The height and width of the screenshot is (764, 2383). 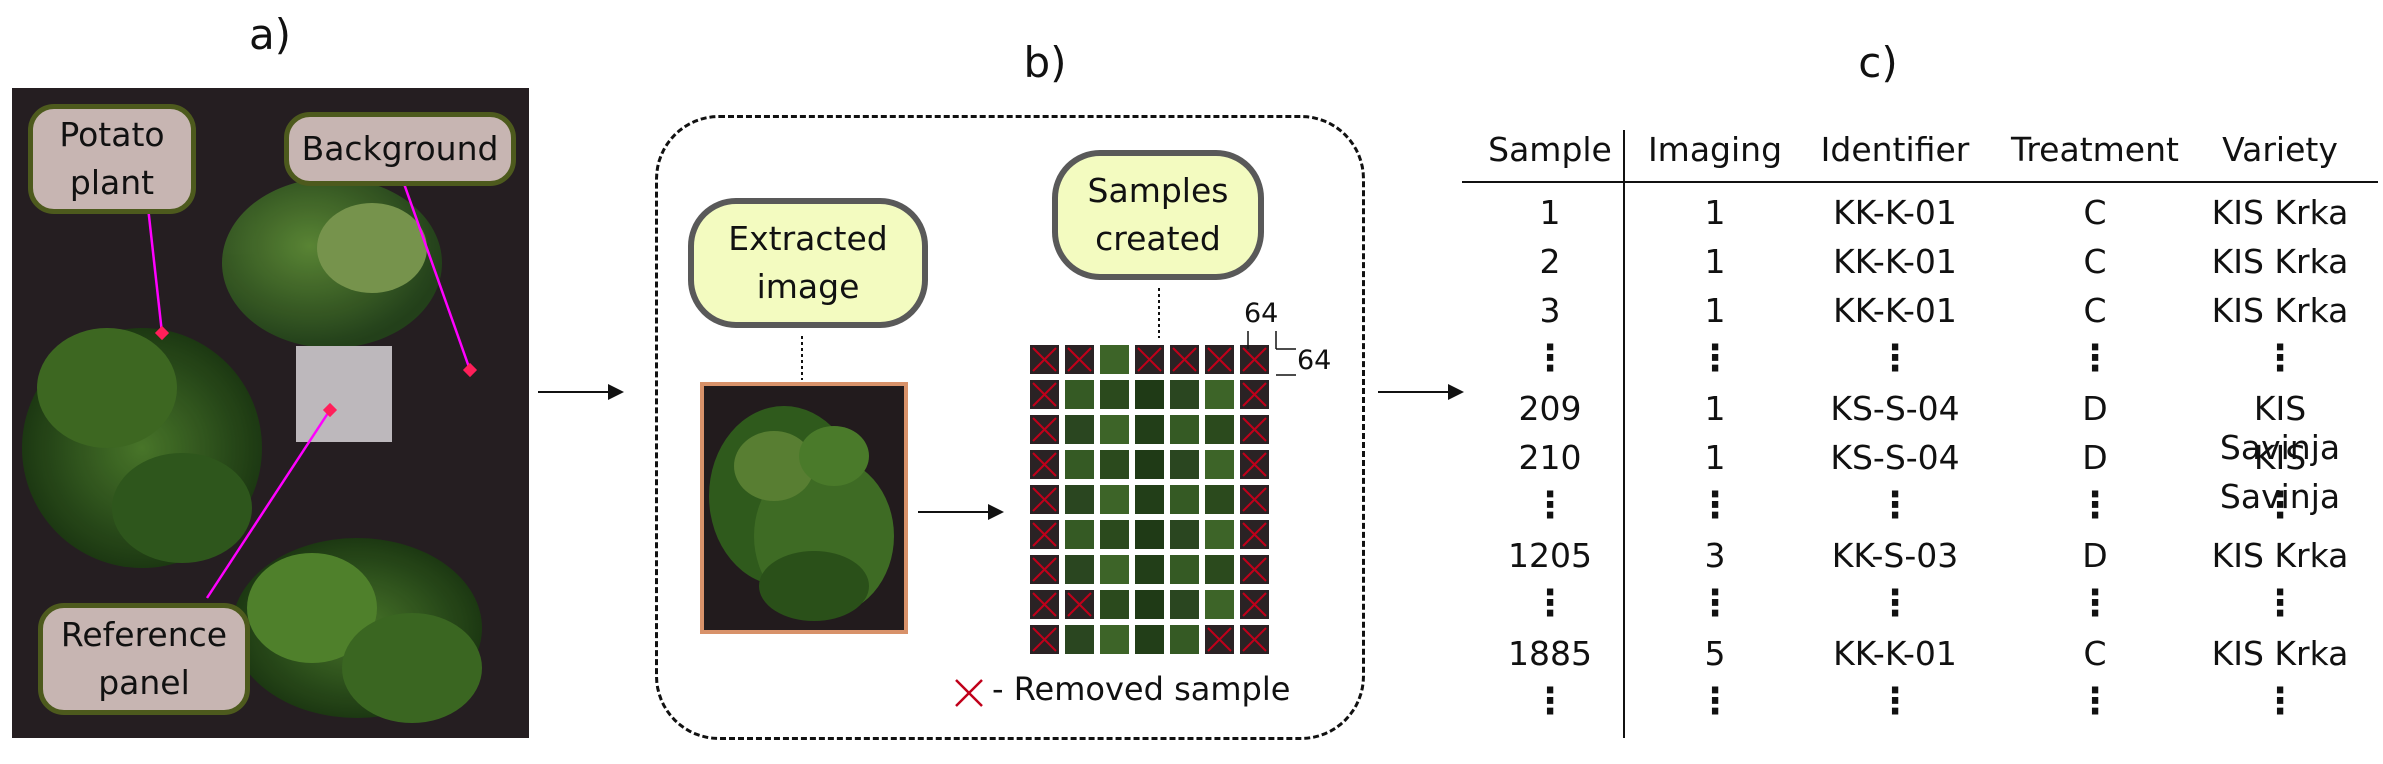 I want to click on extracted-image-line1: Extracted, so click(x=808, y=238).